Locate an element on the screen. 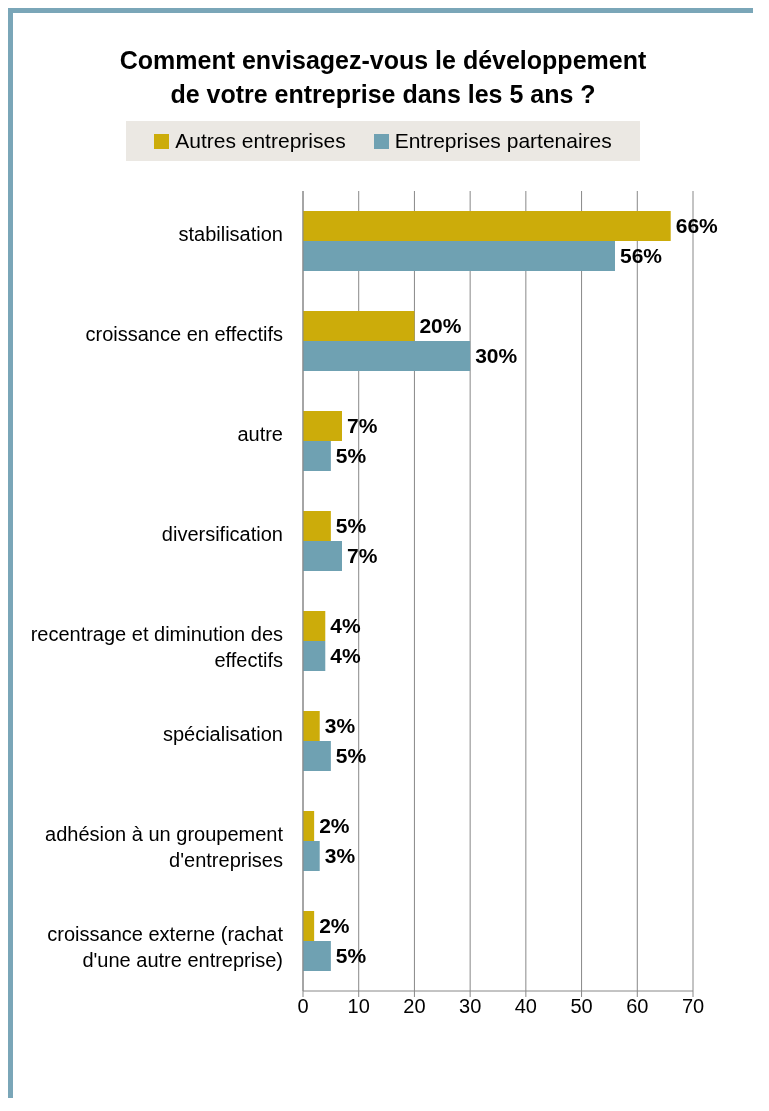 This screenshot has width=769, height=1111. y-tick-label: diversification is located at coordinates (222, 534).